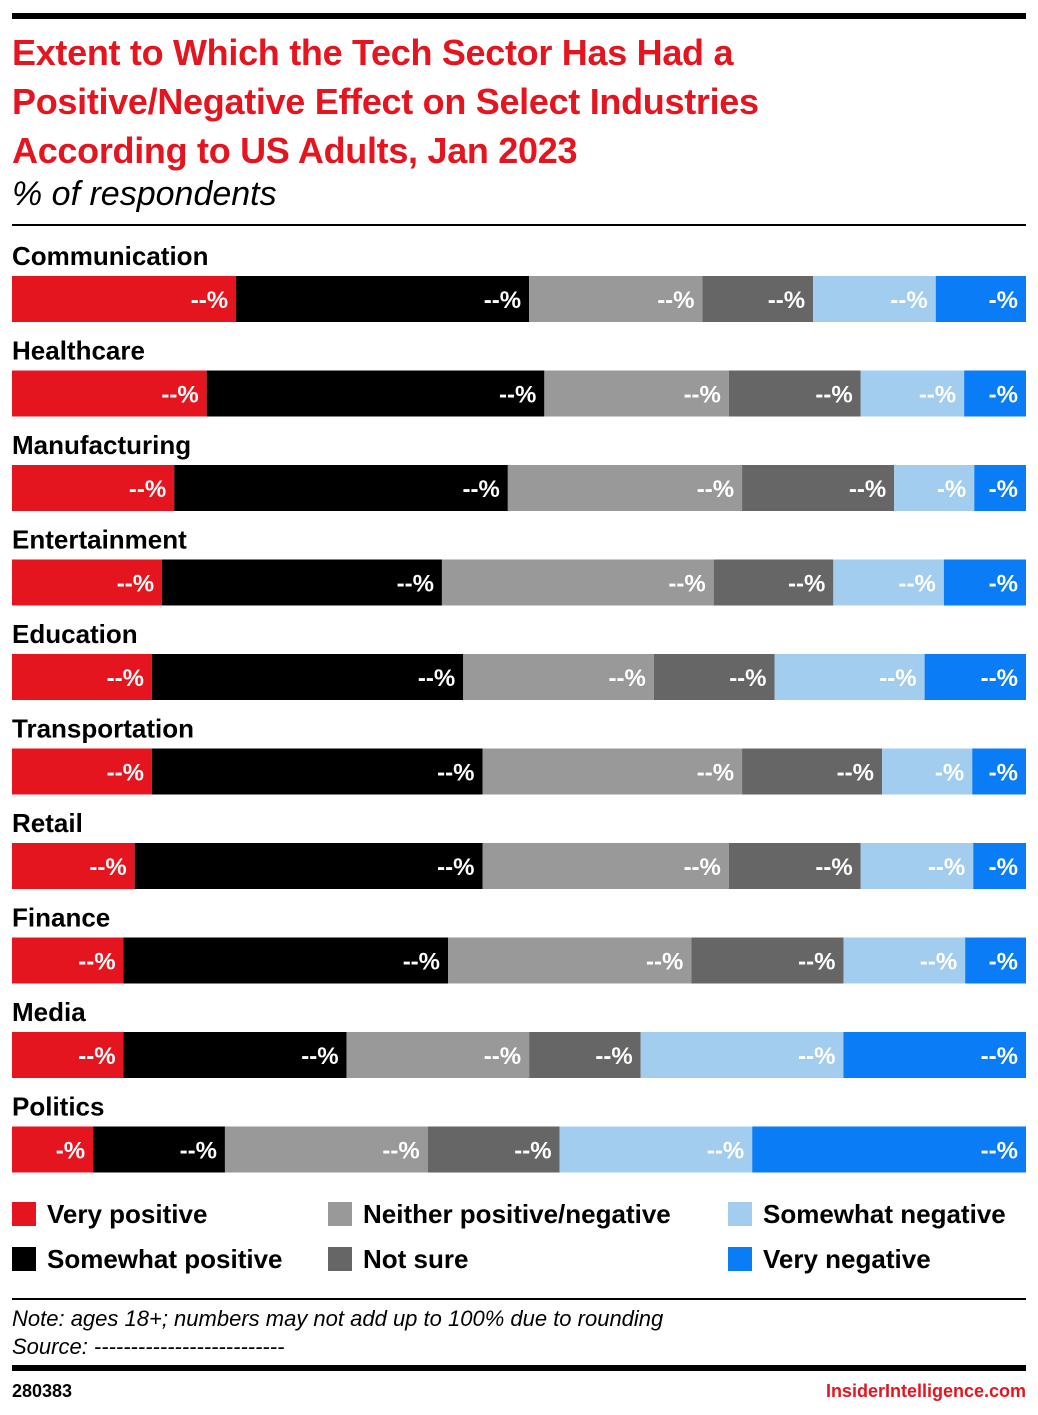  What do you see at coordinates (61, 918) in the screenshot?
I see `category-label-finance: Finance` at bounding box center [61, 918].